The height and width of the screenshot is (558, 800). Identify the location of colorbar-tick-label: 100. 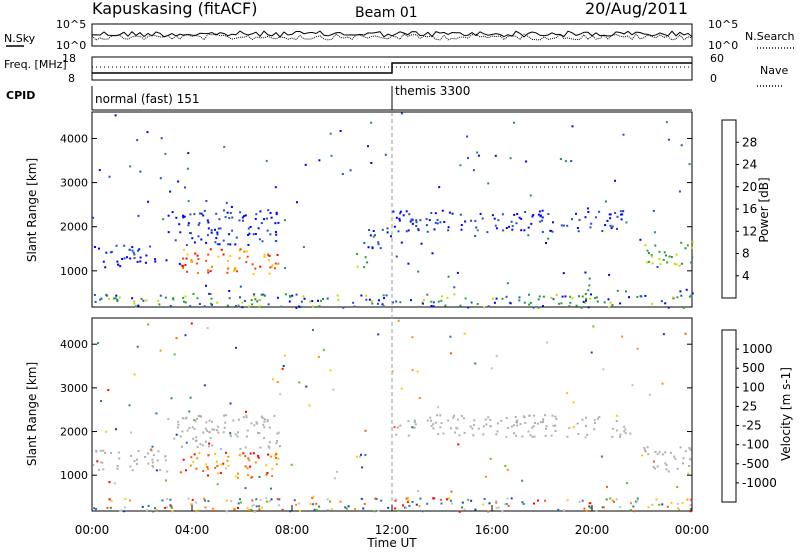
(753, 387).